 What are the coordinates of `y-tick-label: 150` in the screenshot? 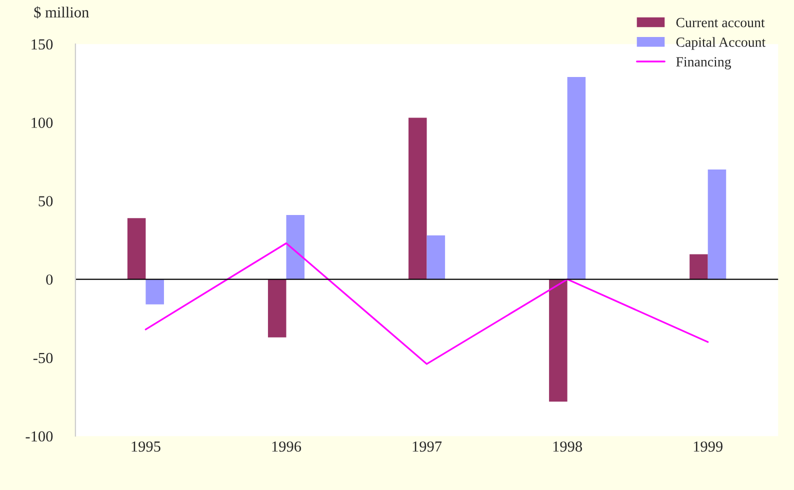 It's located at (42, 44).